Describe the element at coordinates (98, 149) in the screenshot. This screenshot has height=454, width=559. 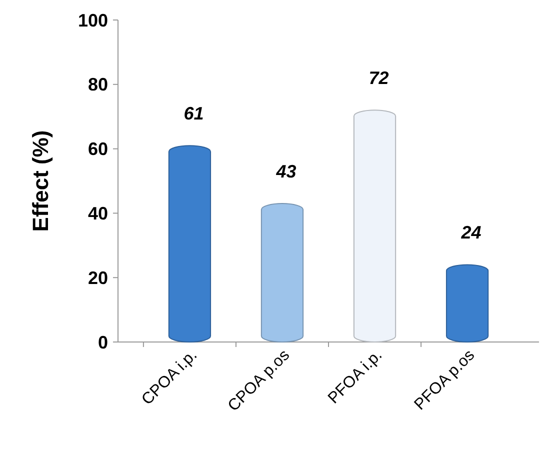
I see `y-tick-label: 60` at that location.